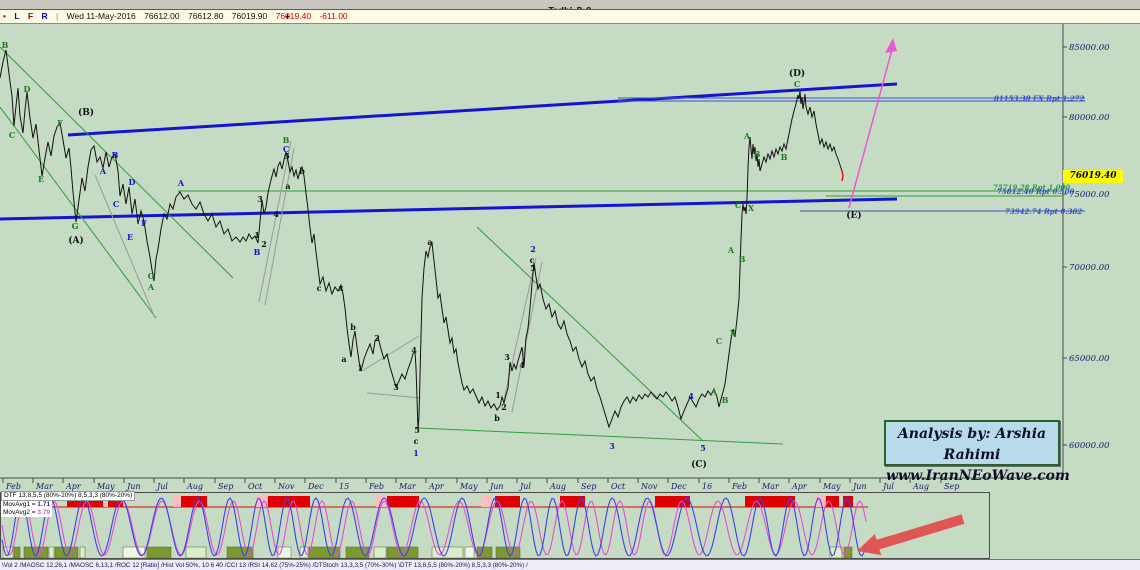 This screenshot has height=570, width=1140. What do you see at coordinates (1089, 48) in the screenshot?
I see `y-axis-label: 85000.00` at bounding box center [1089, 48].